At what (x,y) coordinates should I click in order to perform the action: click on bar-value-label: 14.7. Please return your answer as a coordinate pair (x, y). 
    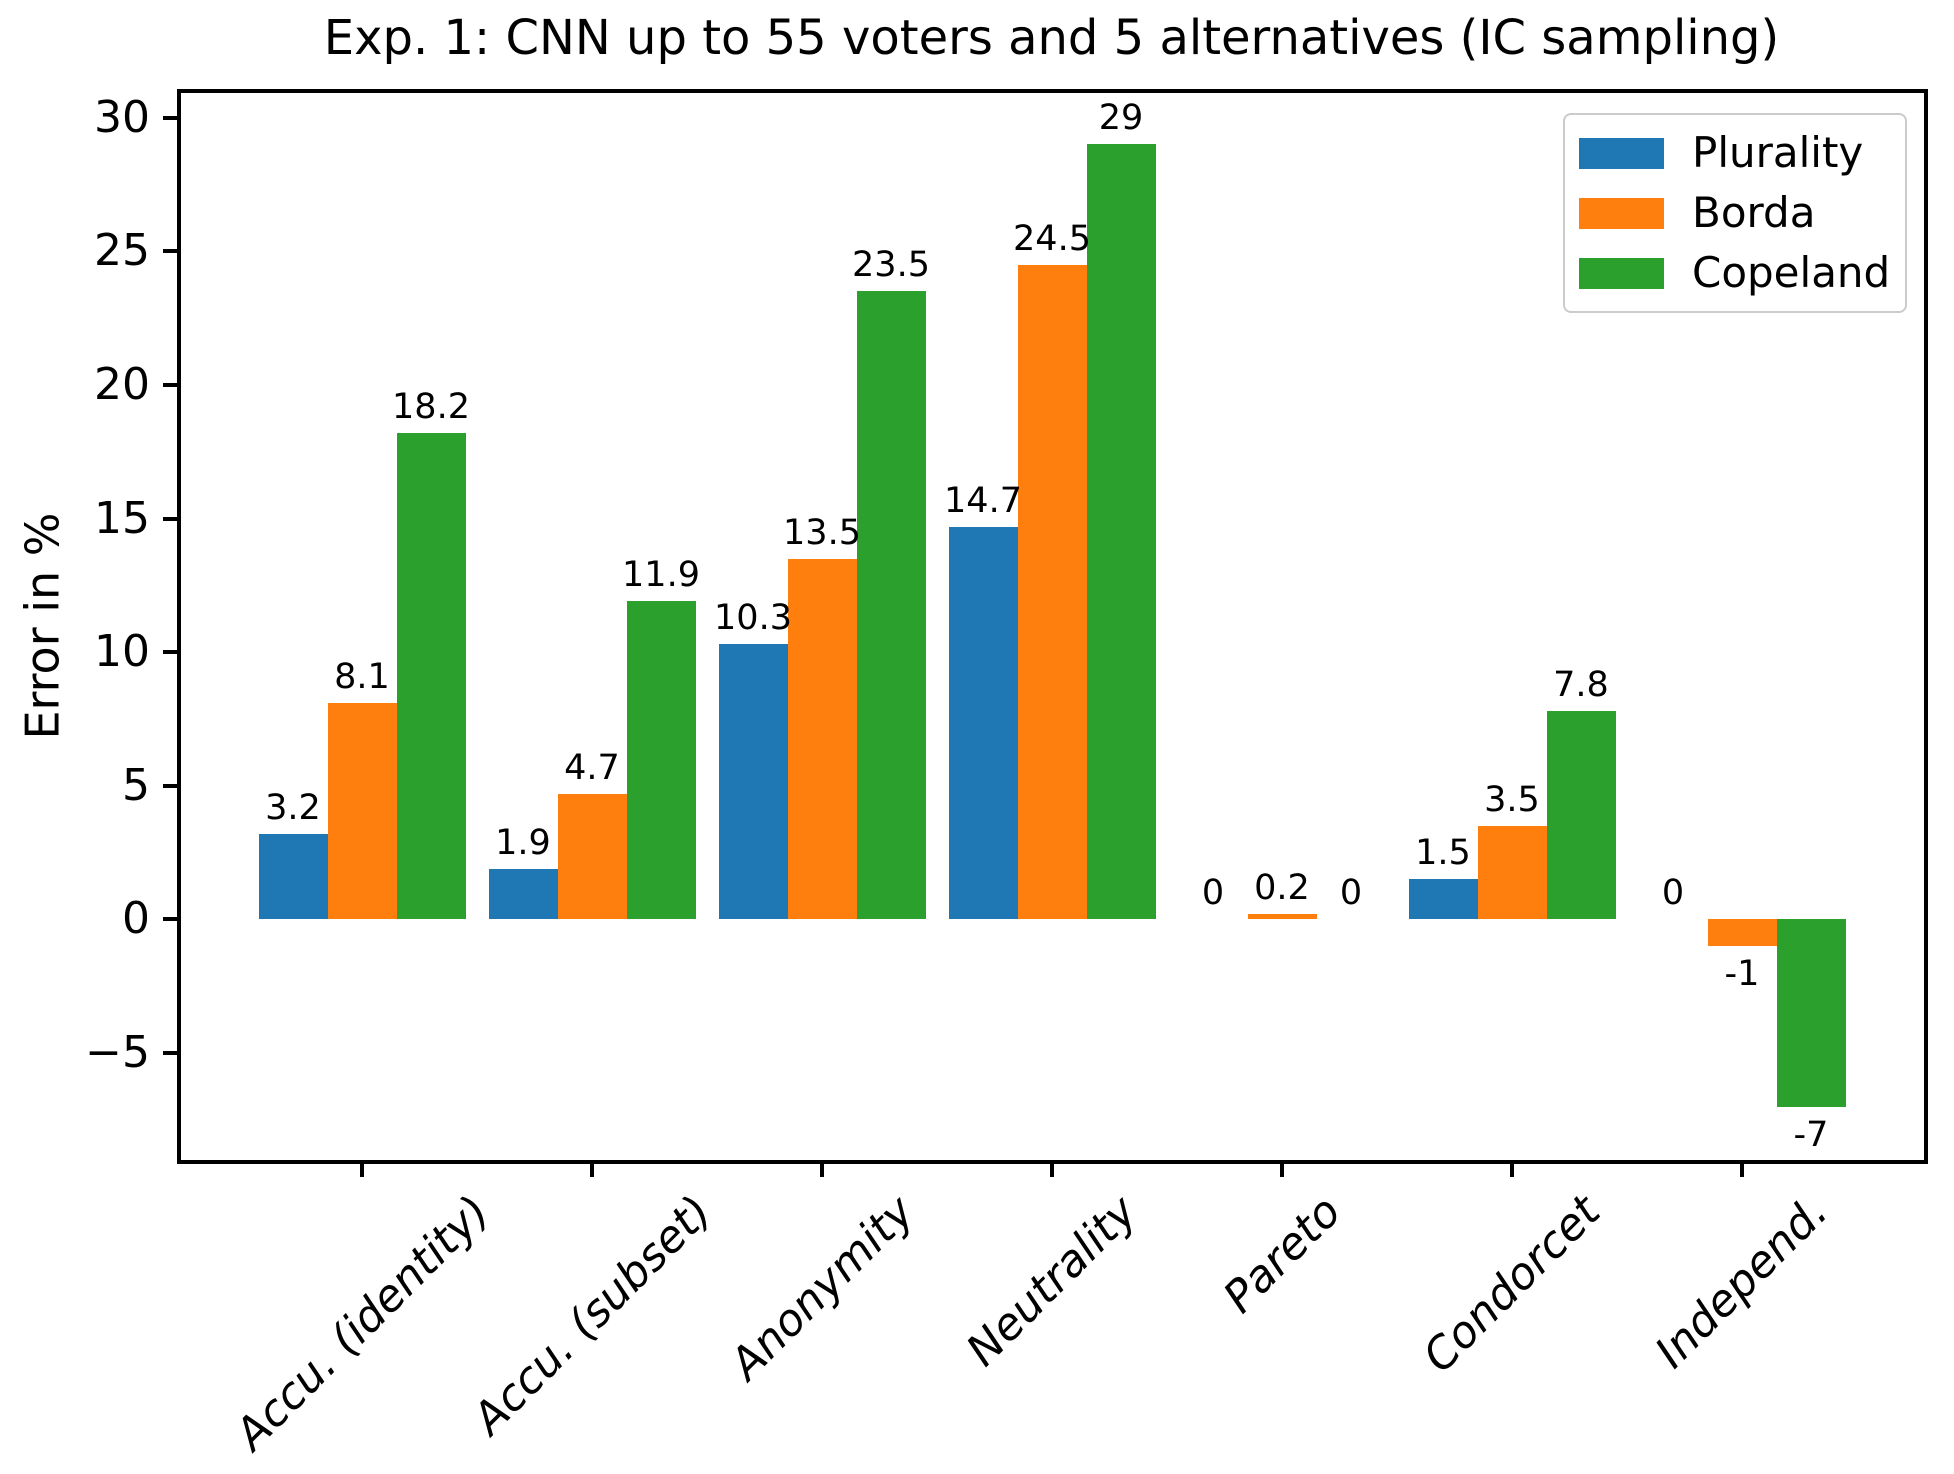
    Looking at the image, I should click on (983, 500).